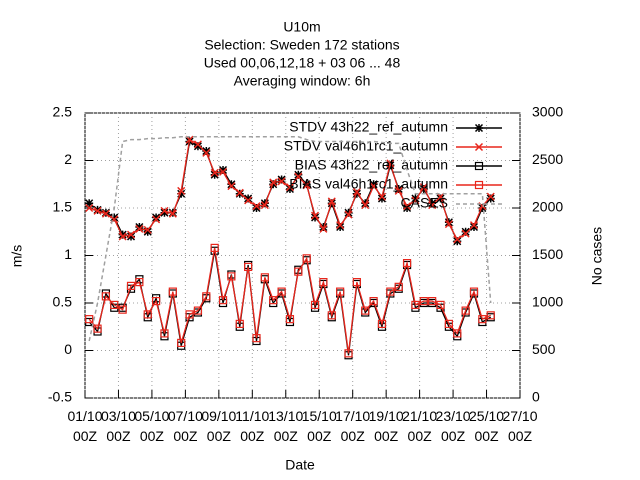 The image size is (640, 480). What do you see at coordinates (185, 416) in the screenshot?
I see `x-tick-line: 07/10` at bounding box center [185, 416].